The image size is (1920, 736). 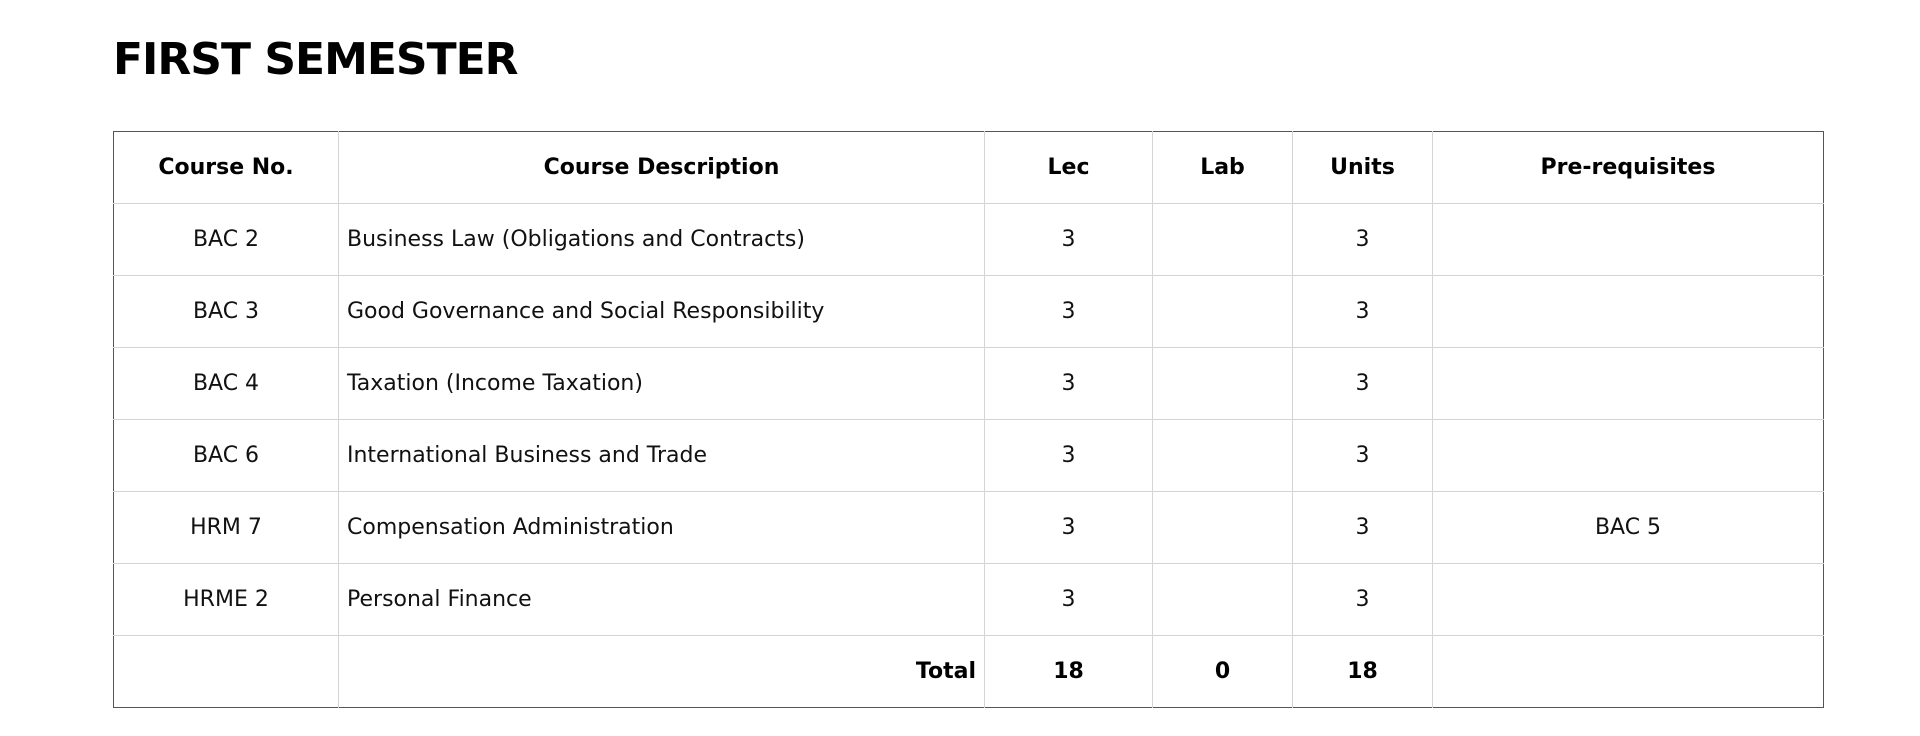 What do you see at coordinates (661, 383) in the screenshot?
I see `course-description-cell: Taxation (Income Taxation)` at bounding box center [661, 383].